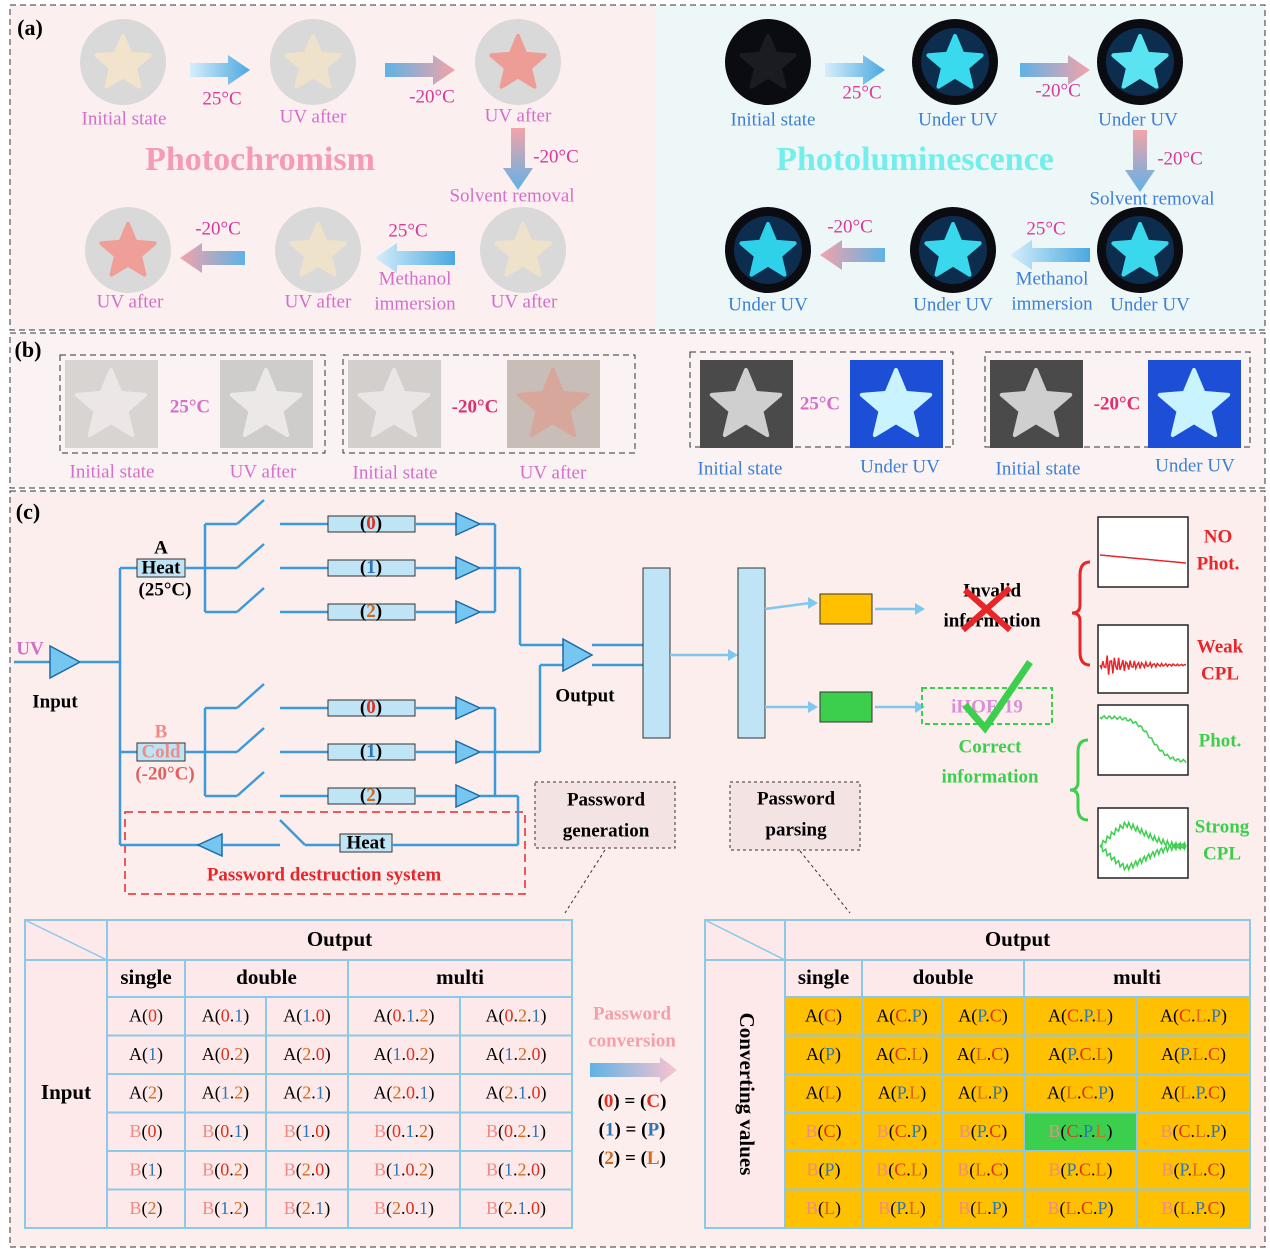 The height and width of the screenshot is (1252, 1270). I want to click on label: B(P.C.L), so click(1080, 1169).